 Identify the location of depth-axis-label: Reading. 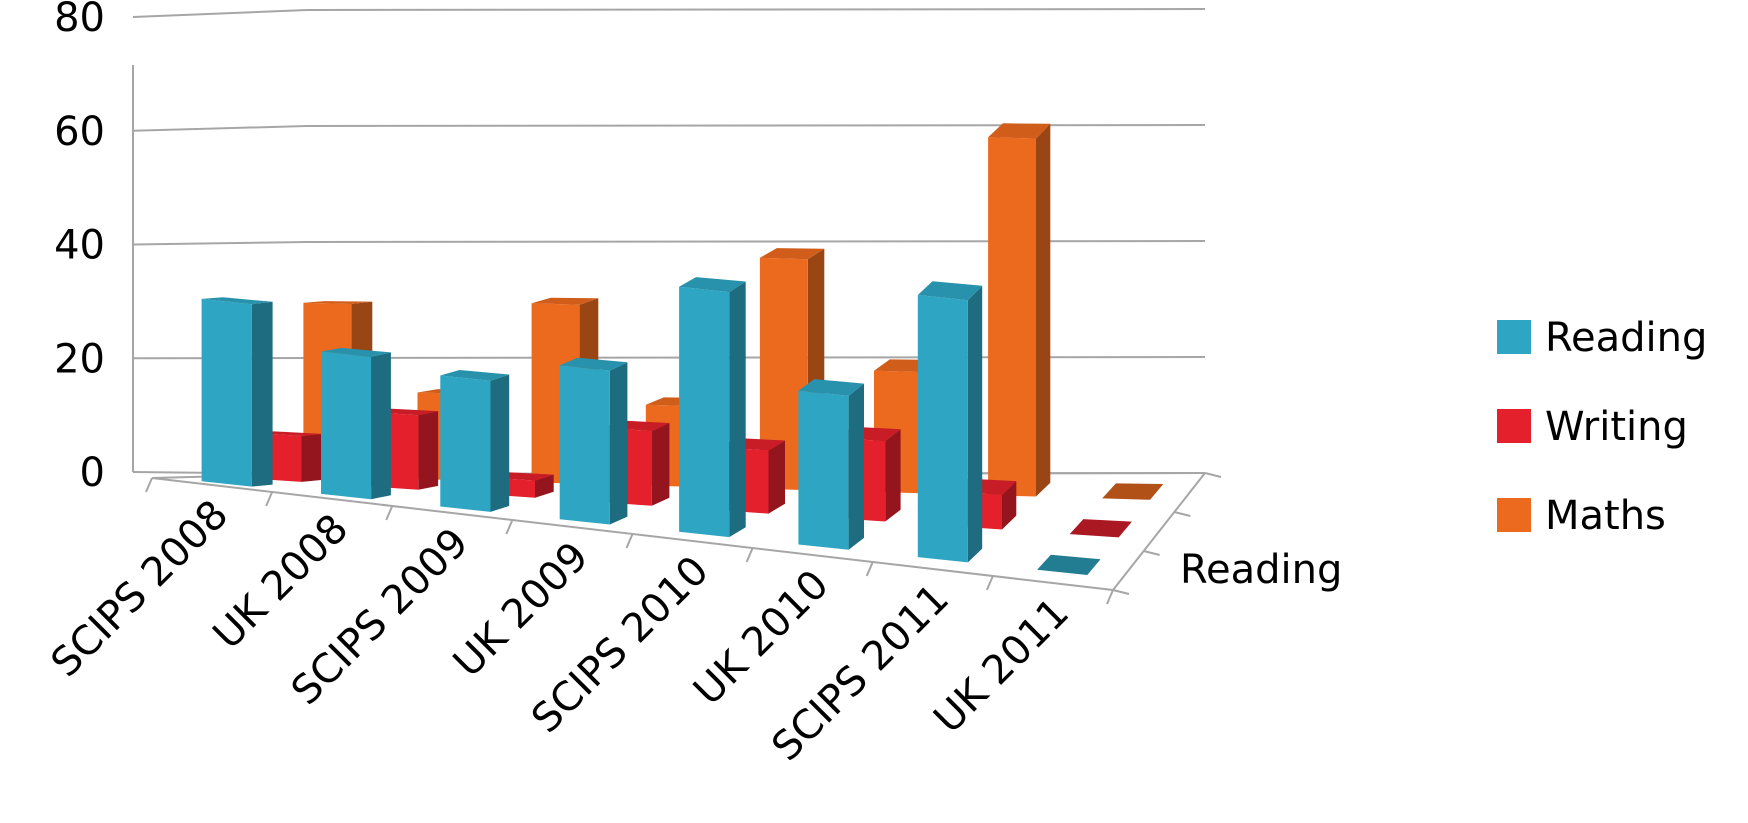
(1261, 570).